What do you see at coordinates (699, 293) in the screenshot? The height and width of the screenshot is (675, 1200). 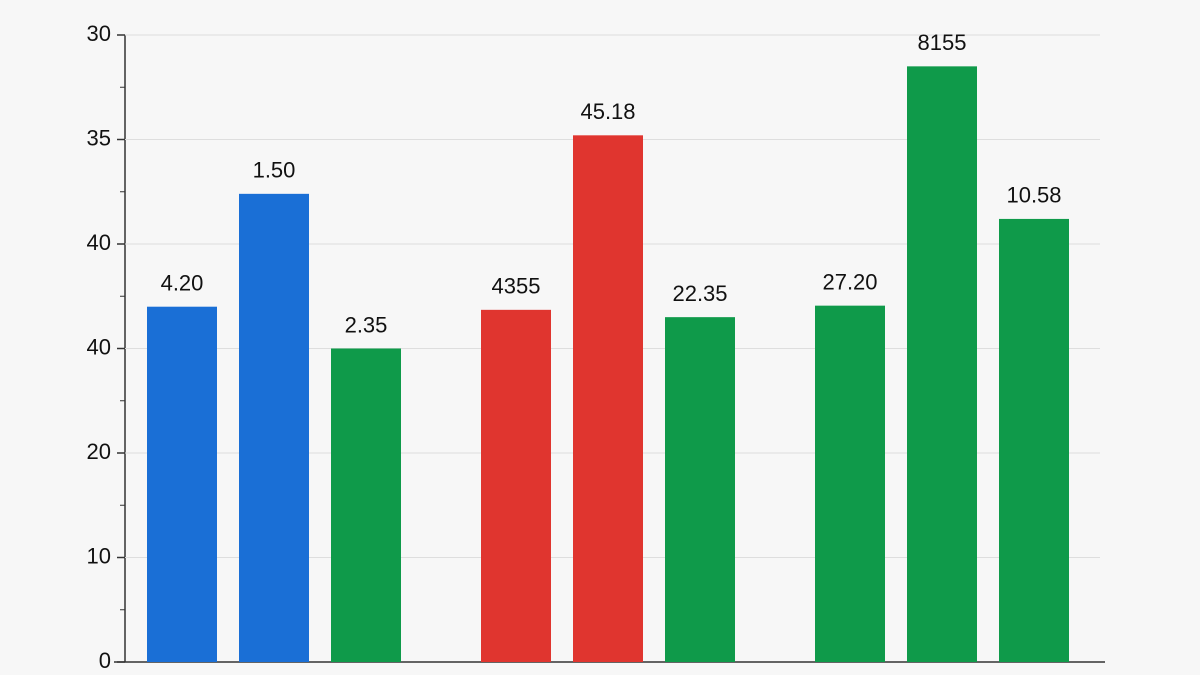 I see `value-label: 22.35` at bounding box center [699, 293].